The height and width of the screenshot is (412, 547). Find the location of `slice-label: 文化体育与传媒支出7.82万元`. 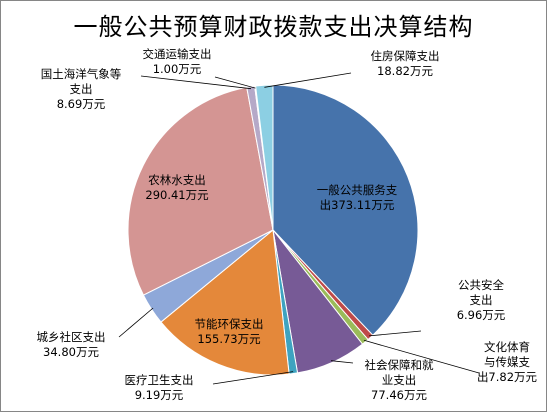

slice-label: 文化体育与传媒支出7.82万元 is located at coordinates (507, 362).